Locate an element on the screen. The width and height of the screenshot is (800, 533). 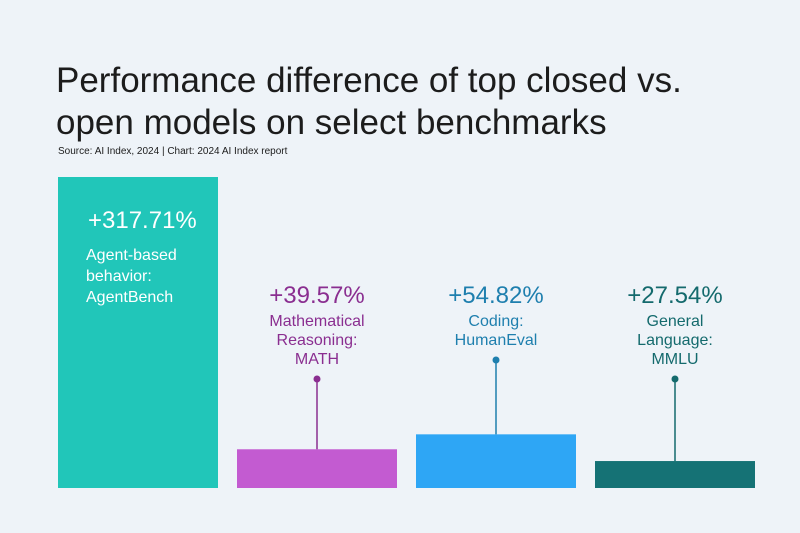
category-label-3-1: Language: is located at coordinates (675, 340).